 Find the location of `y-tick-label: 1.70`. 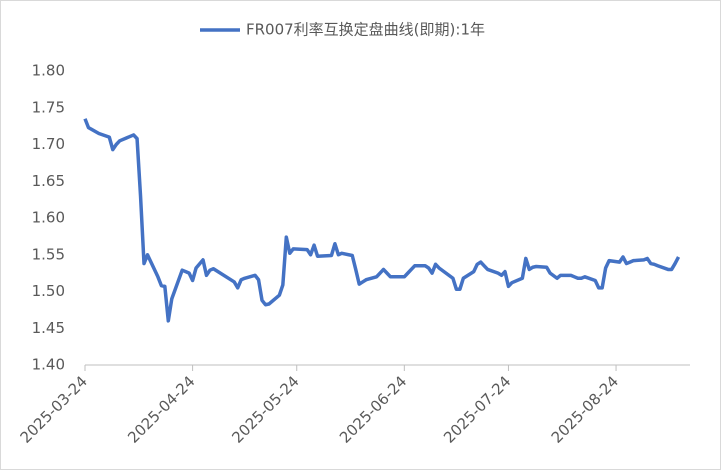

y-tick-label: 1.70 is located at coordinates (48, 144).